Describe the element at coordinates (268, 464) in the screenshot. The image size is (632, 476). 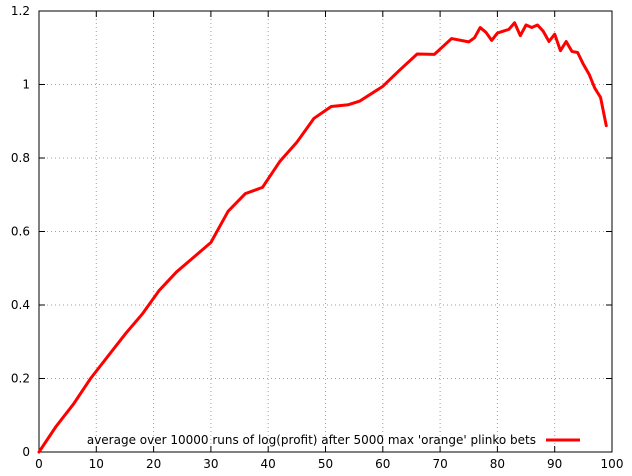
I see `x-tick-label: 40` at that location.